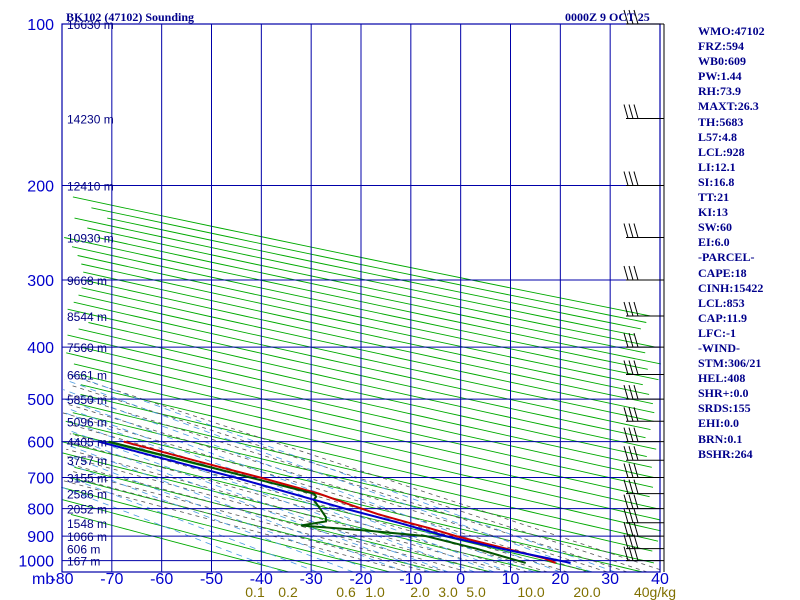 The image size is (800, 600). Describe the element at coordinates (726, 257) in the screenshot. I see `index-line: -PARCEL-` at that location.